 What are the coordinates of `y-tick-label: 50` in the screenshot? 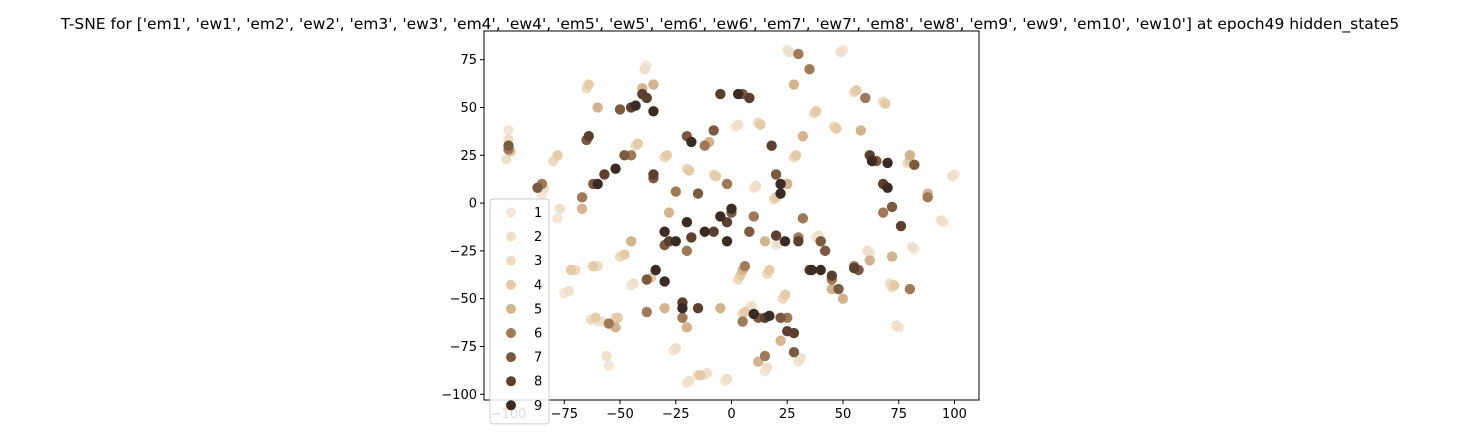 It's located at (468, 108).